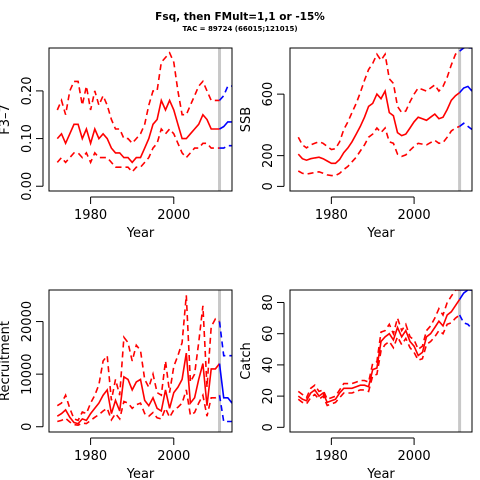 This screenshot has width=480, height=480. Describe the element at coordinates (268, 94) in the screenshot. I see `y-tick-label: 600` at that location.